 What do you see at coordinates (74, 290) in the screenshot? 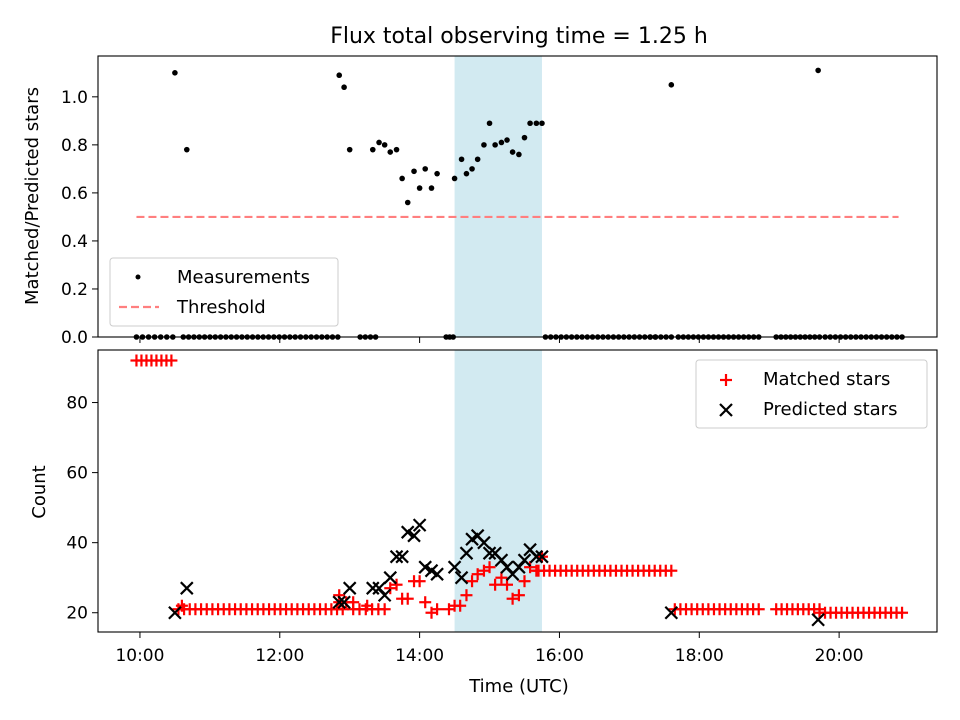
I see `top-ytick-label: 0.2` at bounding box center [74, 290].